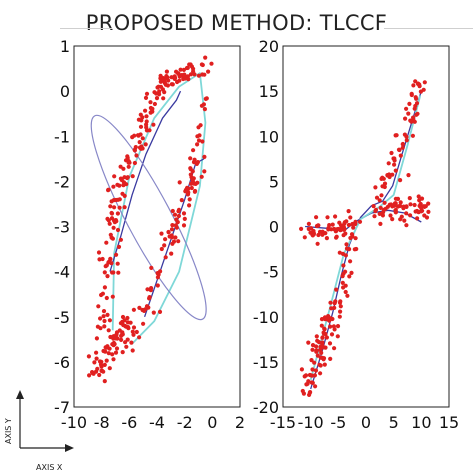 This screenshot has height=474, width=473. Describe the element at coordinates (148, 217) in the screenshot. I see `left-ellipse-curve` at that location.